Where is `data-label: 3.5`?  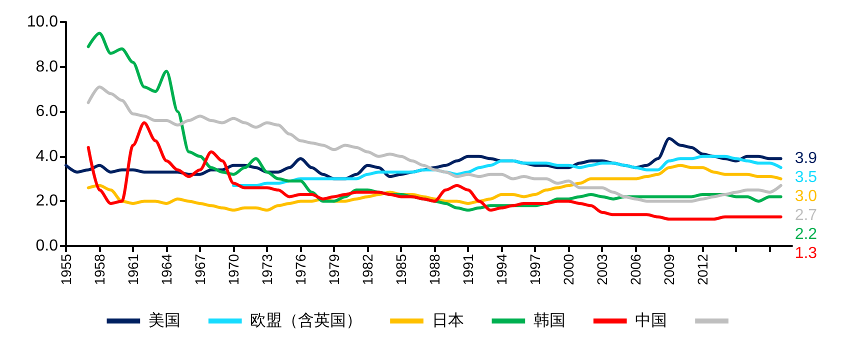 data-label: 3.5 is located at coordinates (806, 177).